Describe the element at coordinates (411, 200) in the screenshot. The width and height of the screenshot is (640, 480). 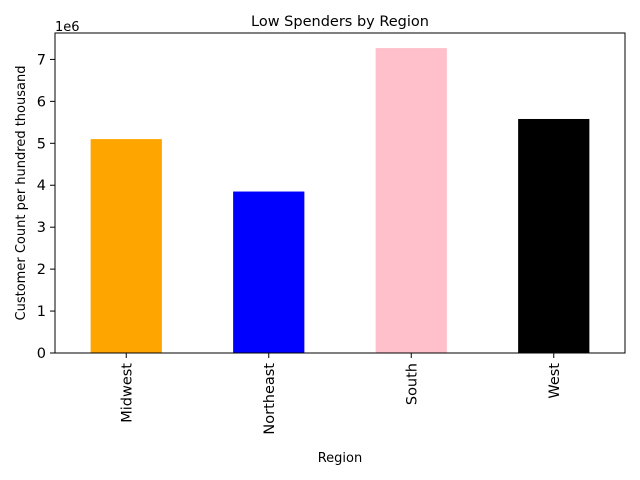
I see `bar-south` at that location.